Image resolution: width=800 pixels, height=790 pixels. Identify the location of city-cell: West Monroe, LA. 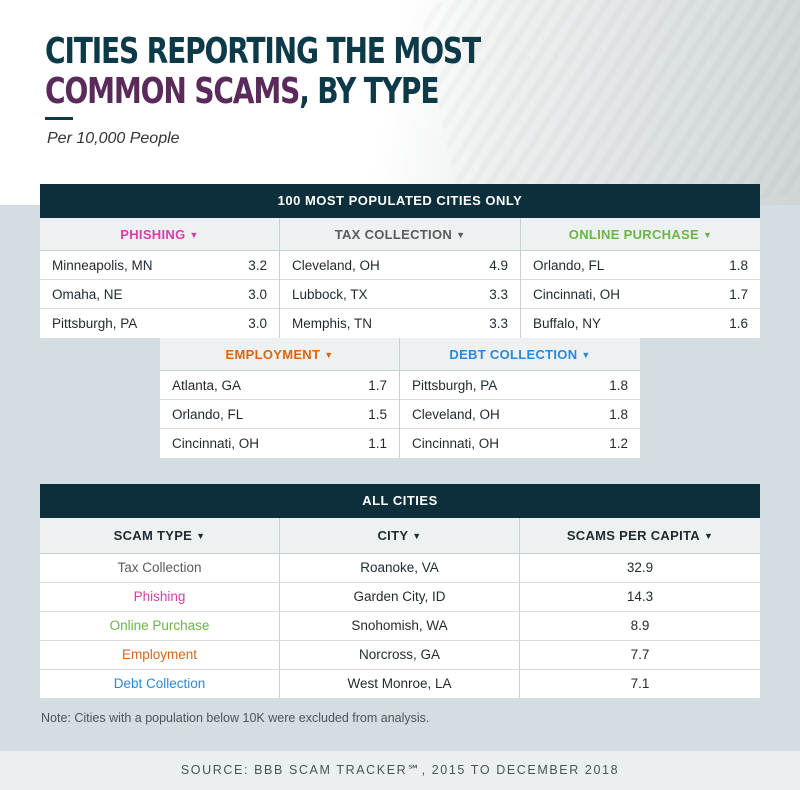
(400, 684).